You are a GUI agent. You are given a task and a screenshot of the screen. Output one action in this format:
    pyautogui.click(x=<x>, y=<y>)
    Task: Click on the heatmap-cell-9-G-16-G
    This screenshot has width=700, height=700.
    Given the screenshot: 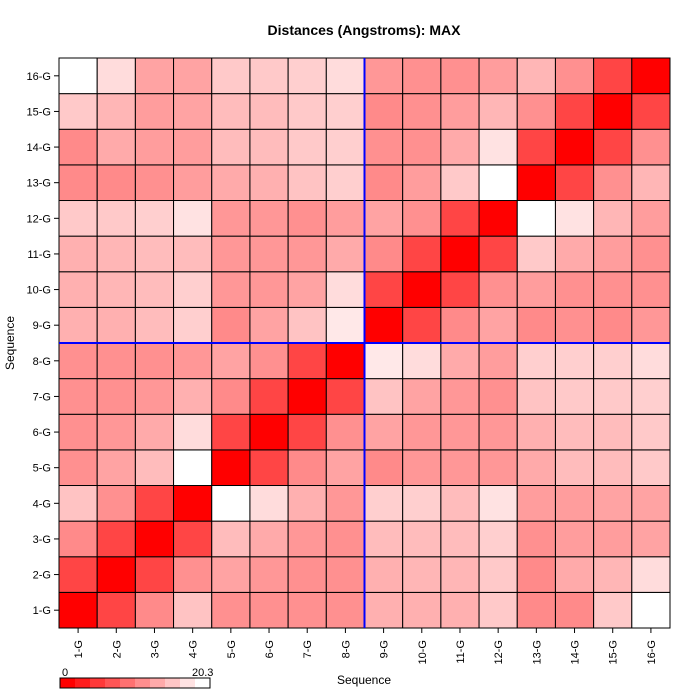 What is the action you would take?
    pyautogui.click(x=651, y=325)
    